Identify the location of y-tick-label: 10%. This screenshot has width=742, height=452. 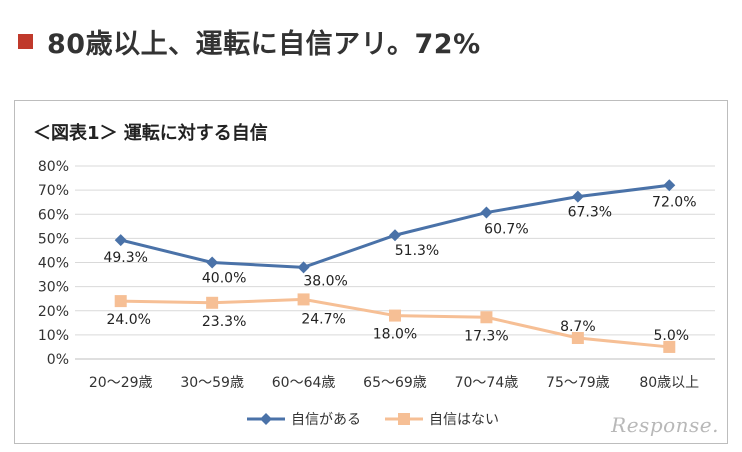
(53, 336).